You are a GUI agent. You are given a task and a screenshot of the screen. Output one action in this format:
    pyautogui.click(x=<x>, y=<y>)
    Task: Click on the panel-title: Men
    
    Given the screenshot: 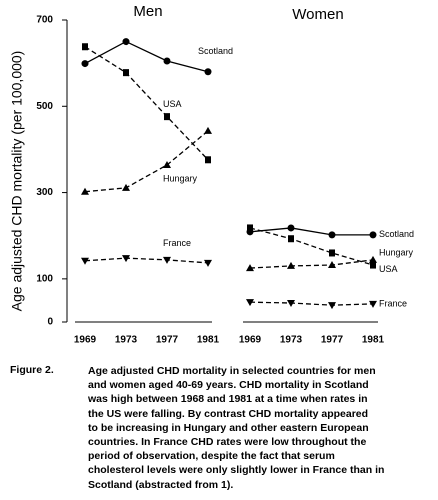 What is the action you would take?
    pyautogui.click(x=147, y=11)
    